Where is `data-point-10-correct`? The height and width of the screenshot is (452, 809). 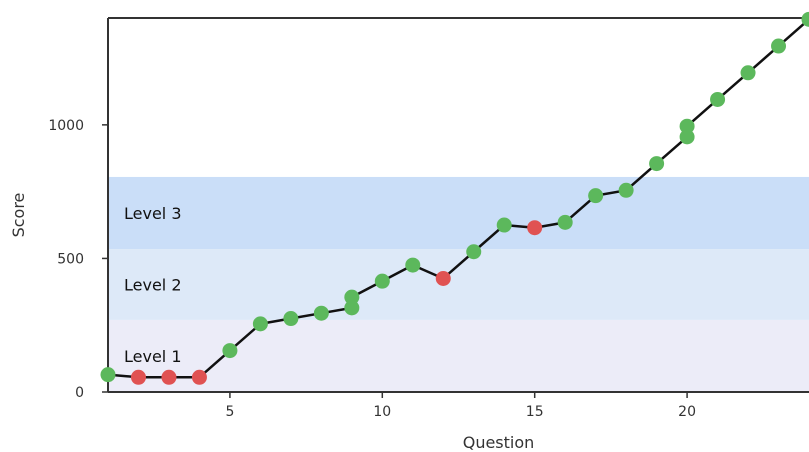 data-point-10-correct is located at coordinates (352, 297).